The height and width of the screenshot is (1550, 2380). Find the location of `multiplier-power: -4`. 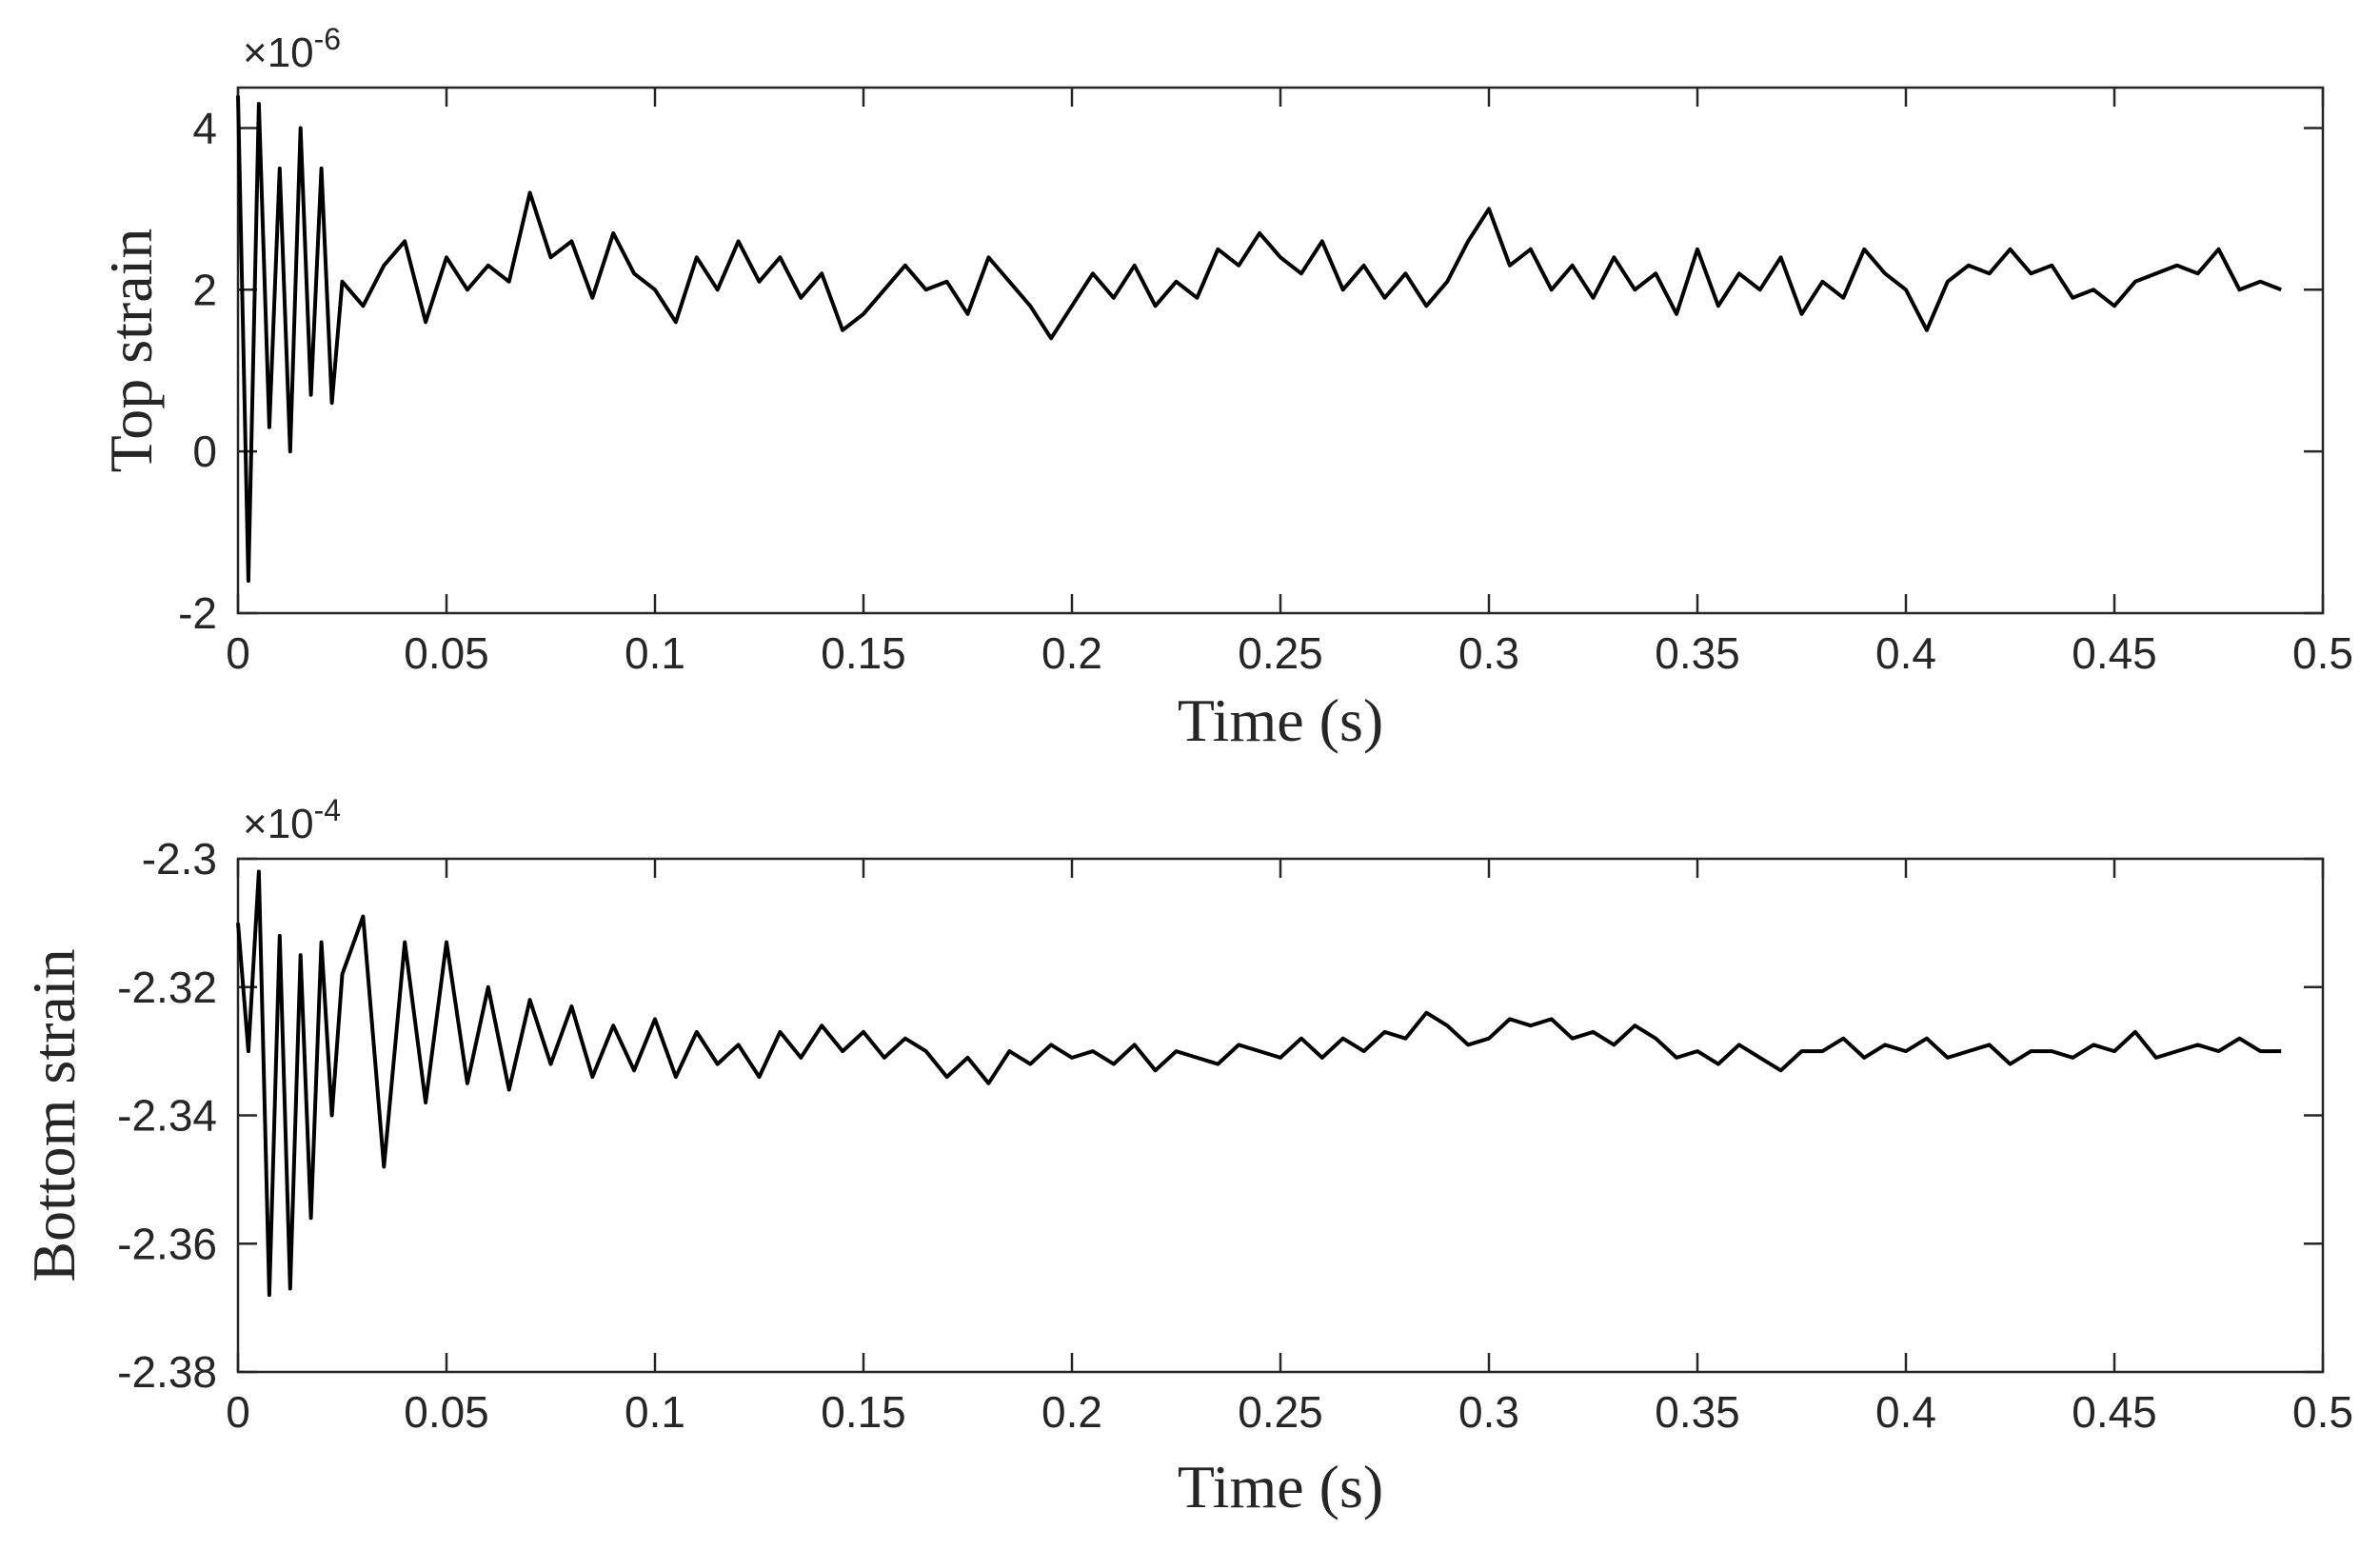

multiplier-power: -4 is located at coordinates (327, 810).